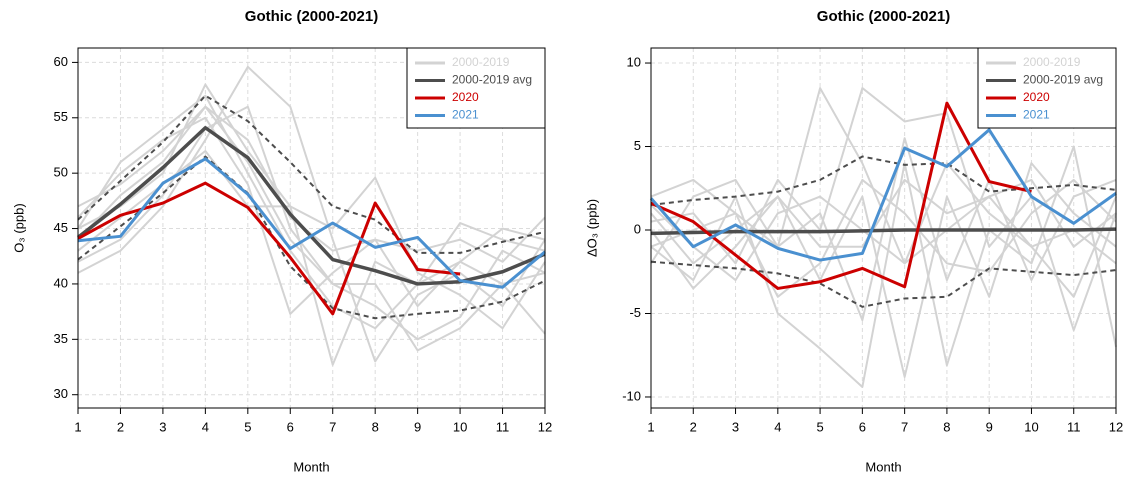 This screenshot has height=481, width=1130. Describe the element at coordinates (61, 282) in the screenshot. I see `y-tick-label: 40` at that location.